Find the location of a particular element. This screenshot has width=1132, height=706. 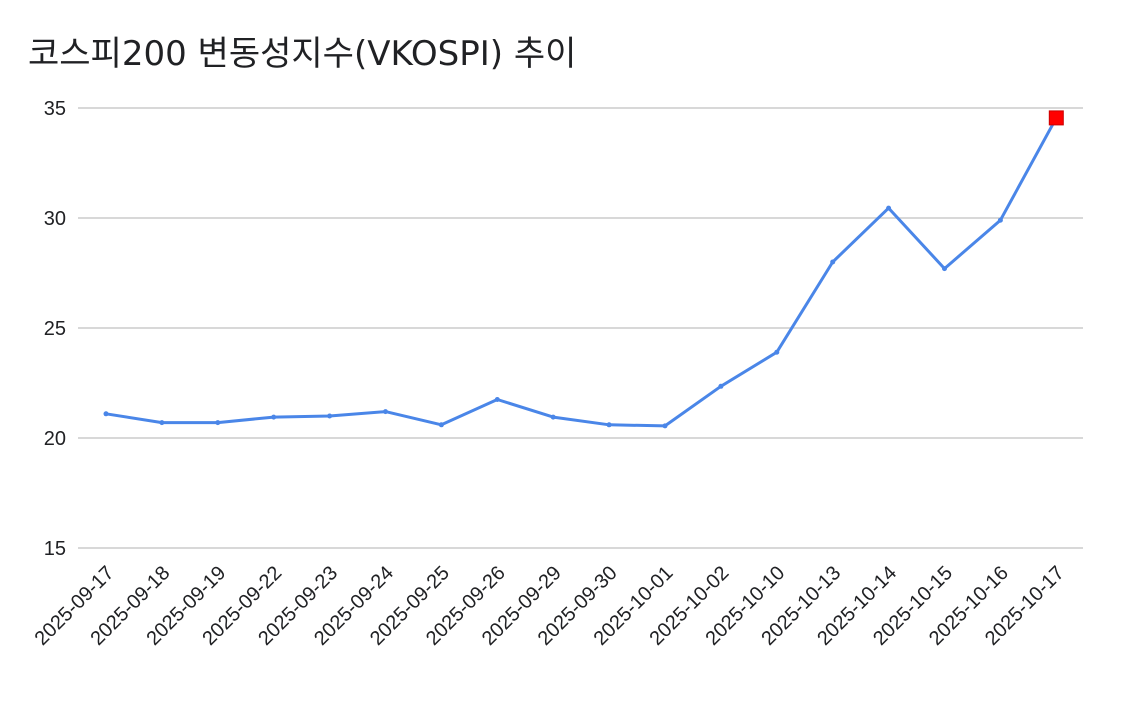

chart-title: 코스피200 변동성지수(VKOSPI) 추이 is located at coordinates (302, 54).